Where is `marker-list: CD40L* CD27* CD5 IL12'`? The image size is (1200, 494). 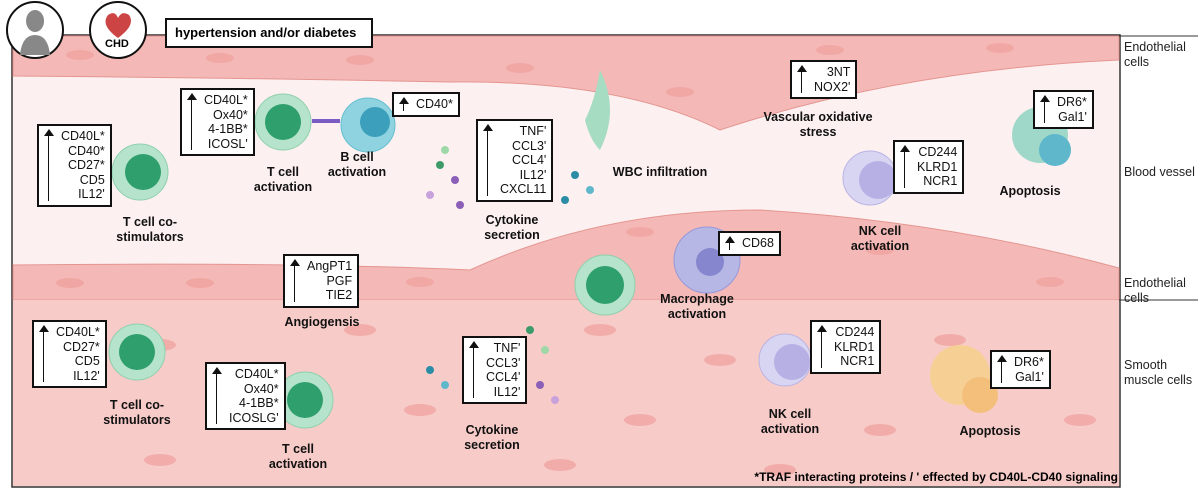 marker-list: CD40L* CD27* CD5 IL12' is located at coordinates (78, 354).